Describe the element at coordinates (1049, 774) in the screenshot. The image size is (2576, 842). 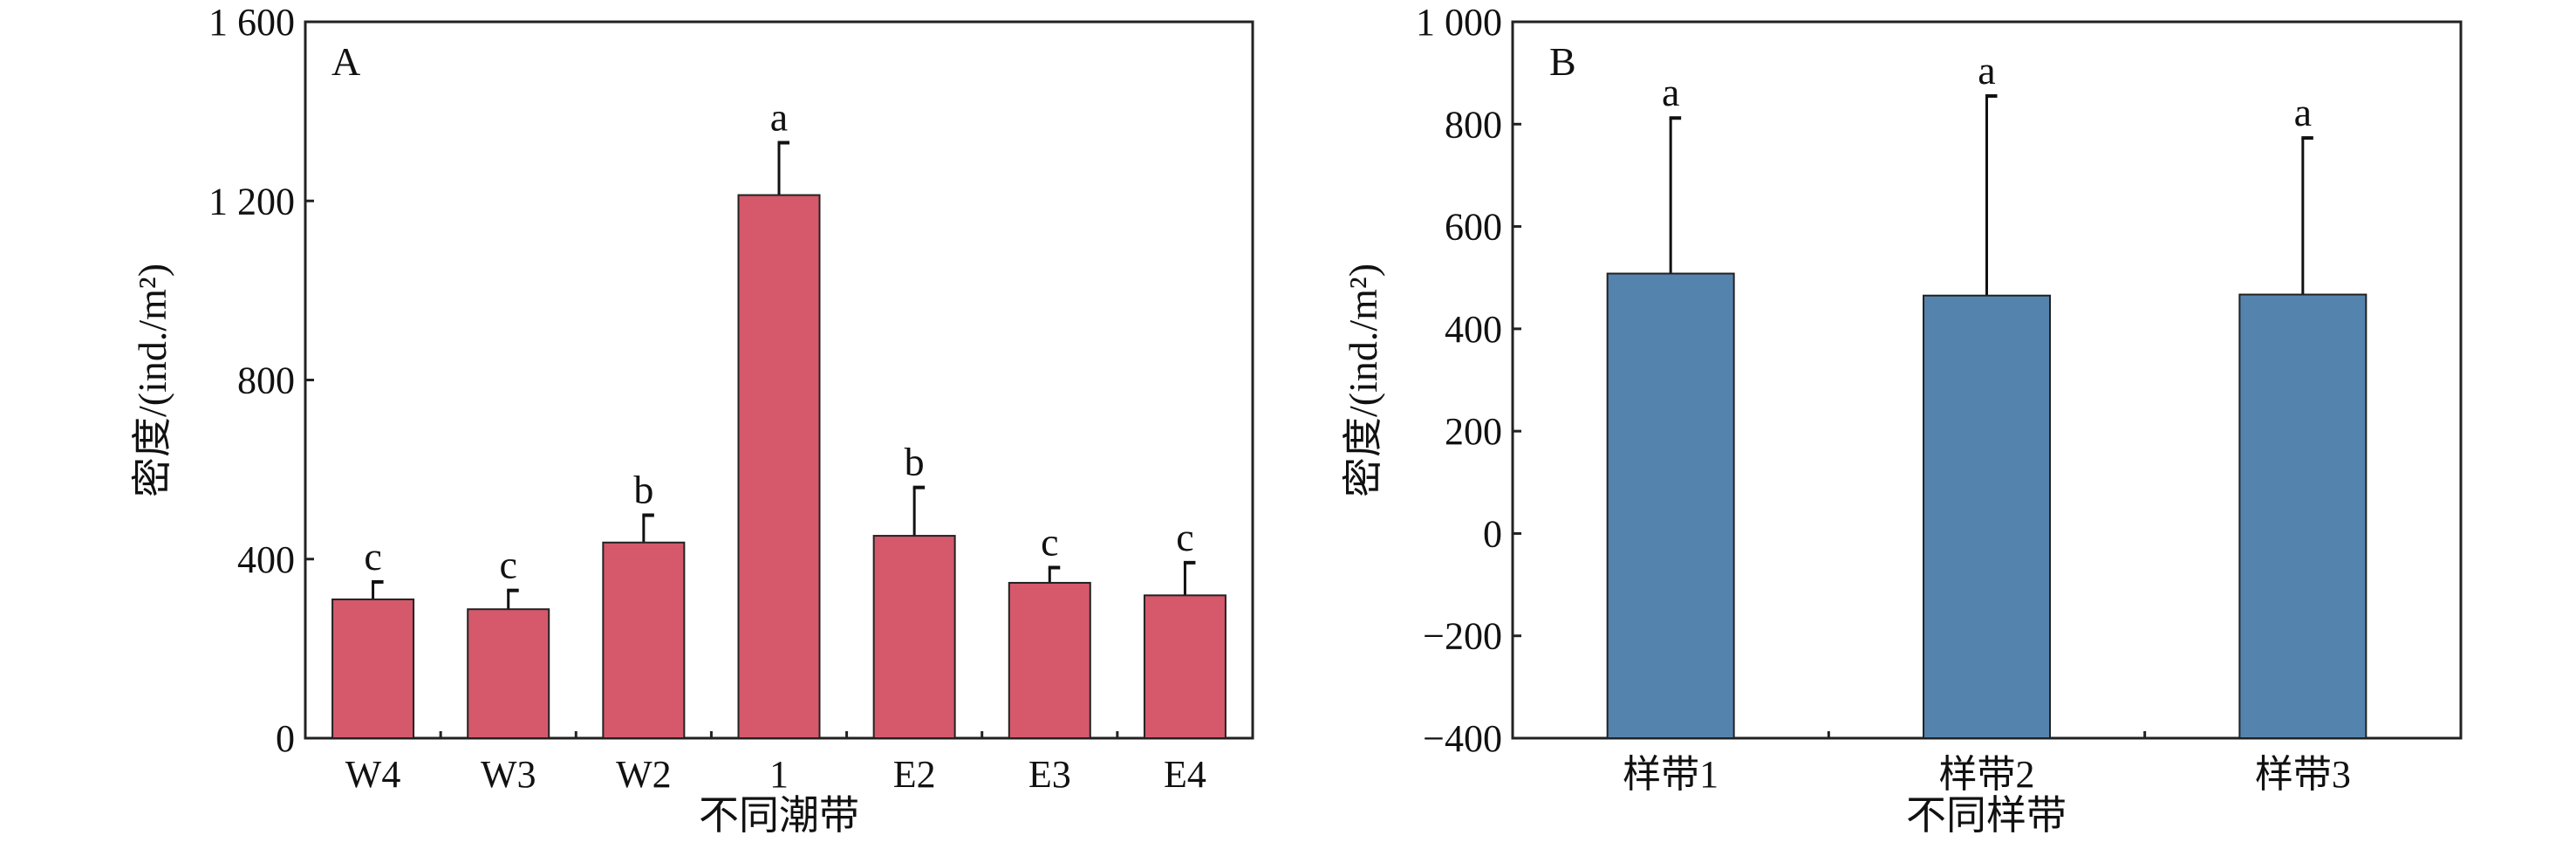
I see `panel-a-x-tick-label: E3` at that location.